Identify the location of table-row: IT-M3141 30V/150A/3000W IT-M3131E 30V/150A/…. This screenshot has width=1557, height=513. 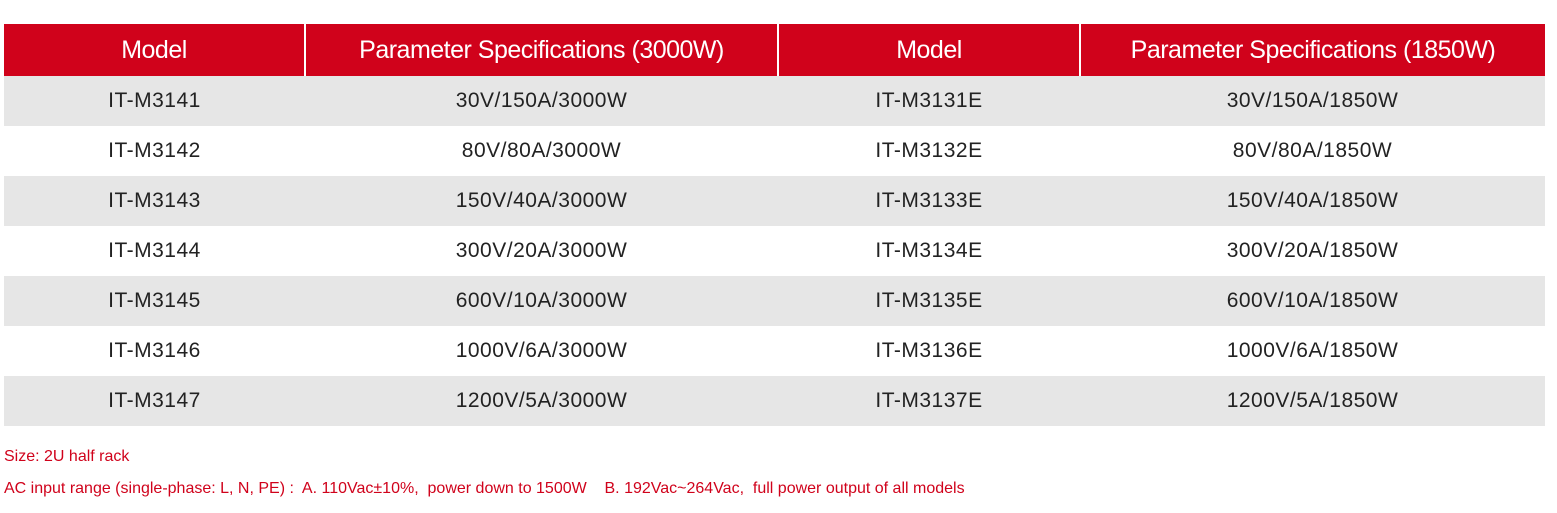
(774, 101).